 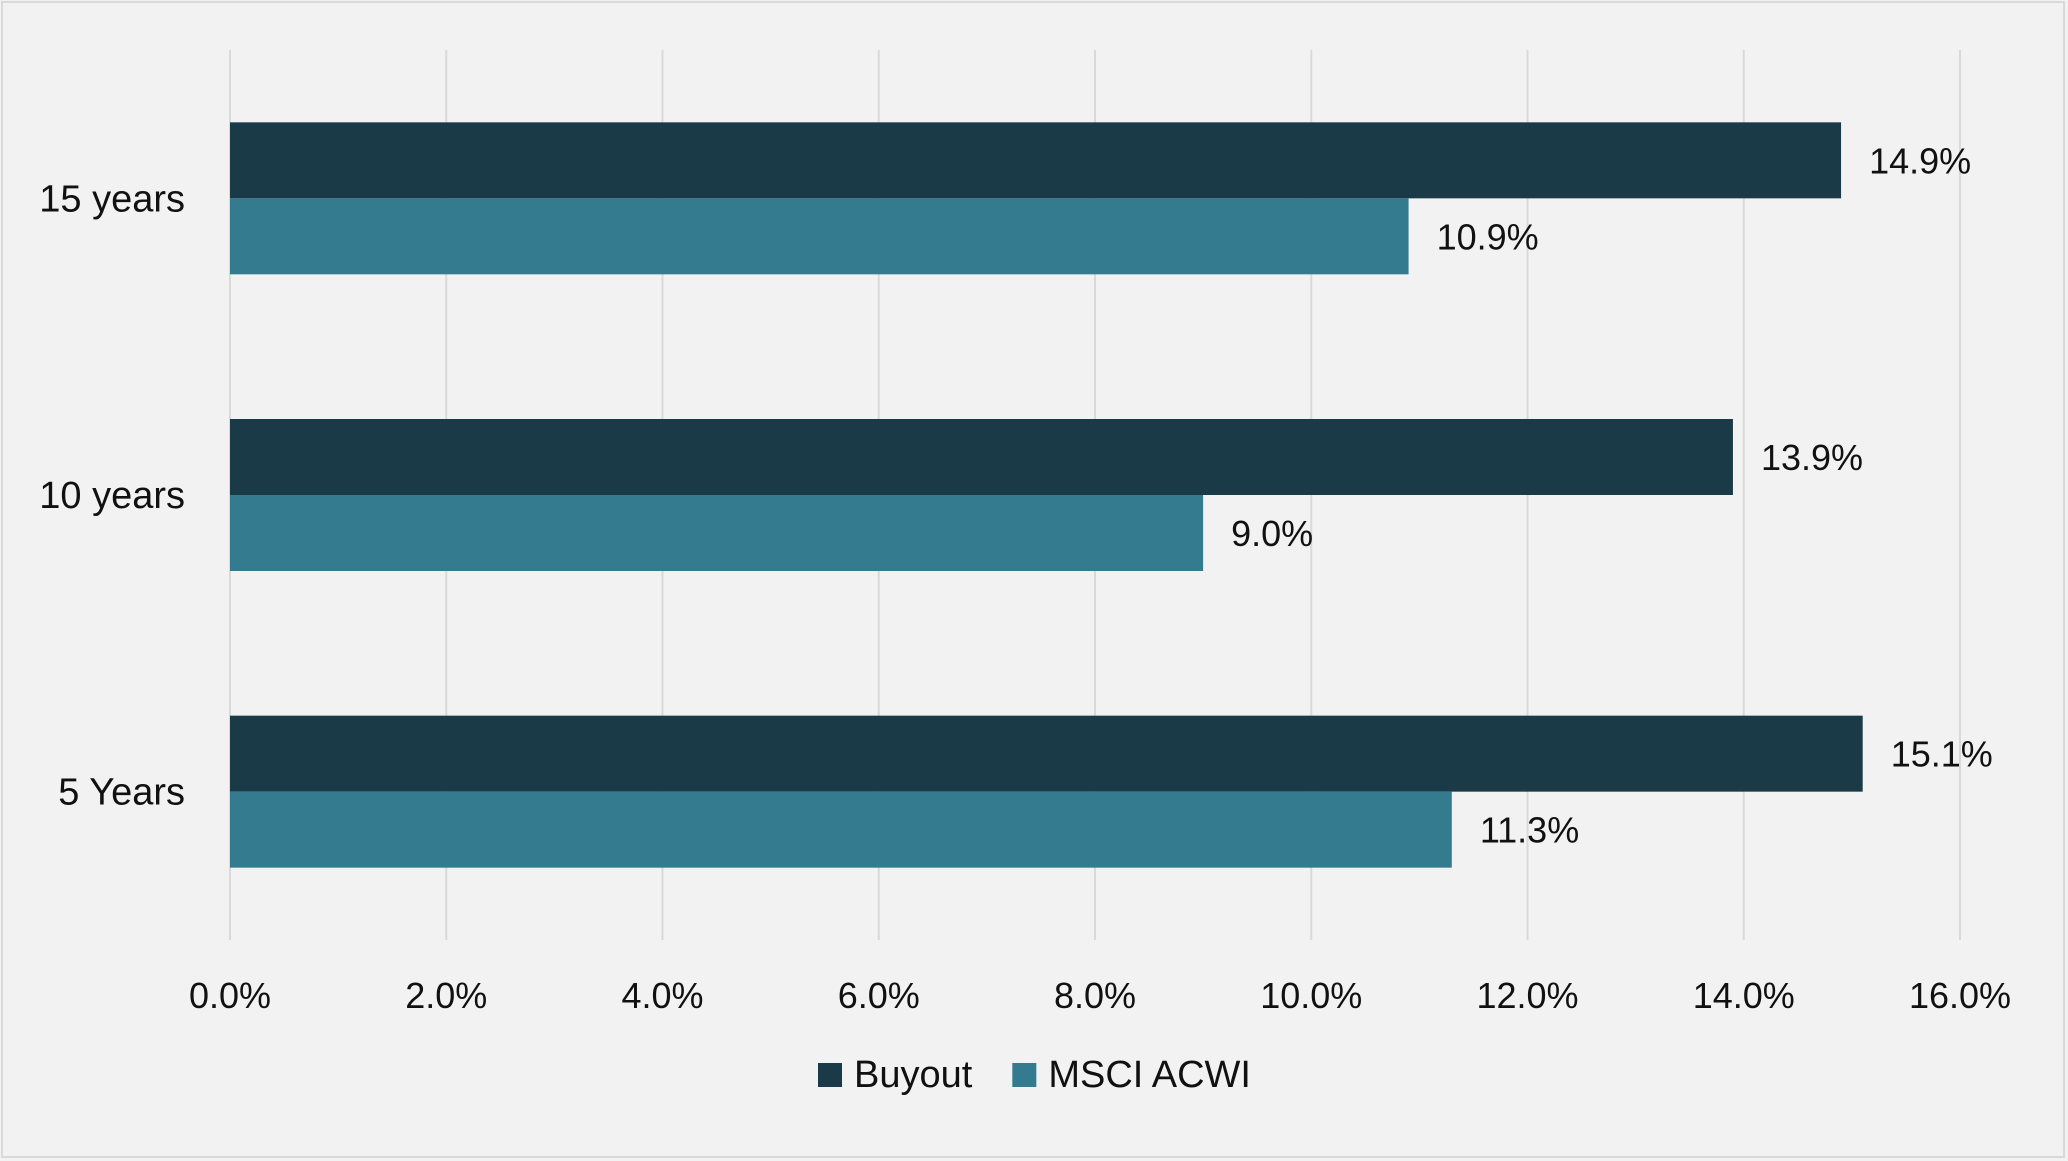 I want to click on x-tick-label: 10.0%, so click(x=1311, y=995).